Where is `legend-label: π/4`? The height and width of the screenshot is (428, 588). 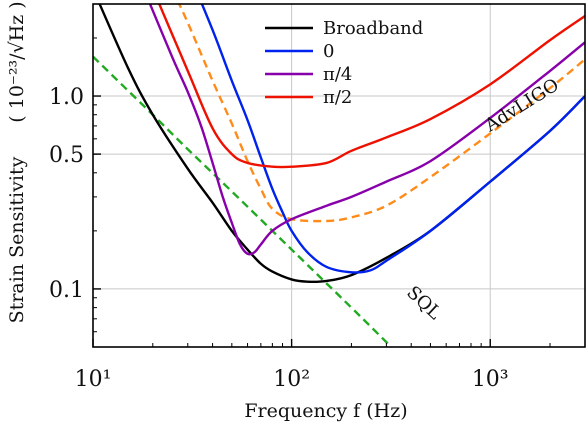
legend-label: π/4 is located at coordinates (337, 74).